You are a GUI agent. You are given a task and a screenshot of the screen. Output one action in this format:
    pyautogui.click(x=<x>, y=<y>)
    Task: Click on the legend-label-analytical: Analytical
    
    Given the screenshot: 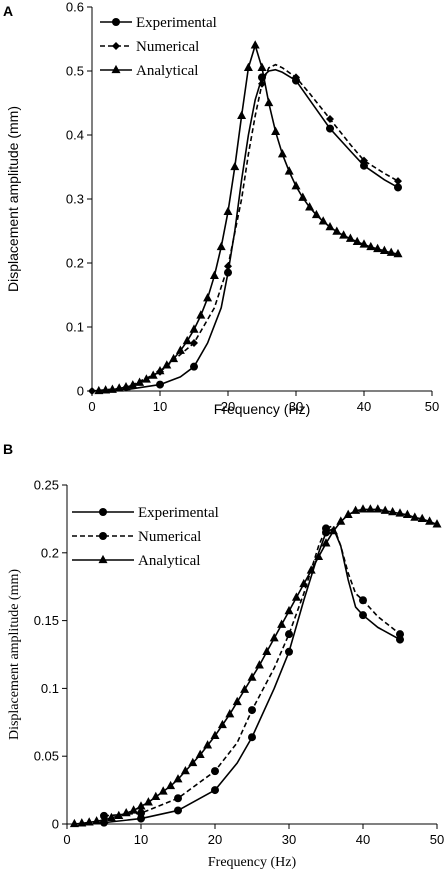 What is the action you would take?
    pyautogui.click(x=167, y=71)
    